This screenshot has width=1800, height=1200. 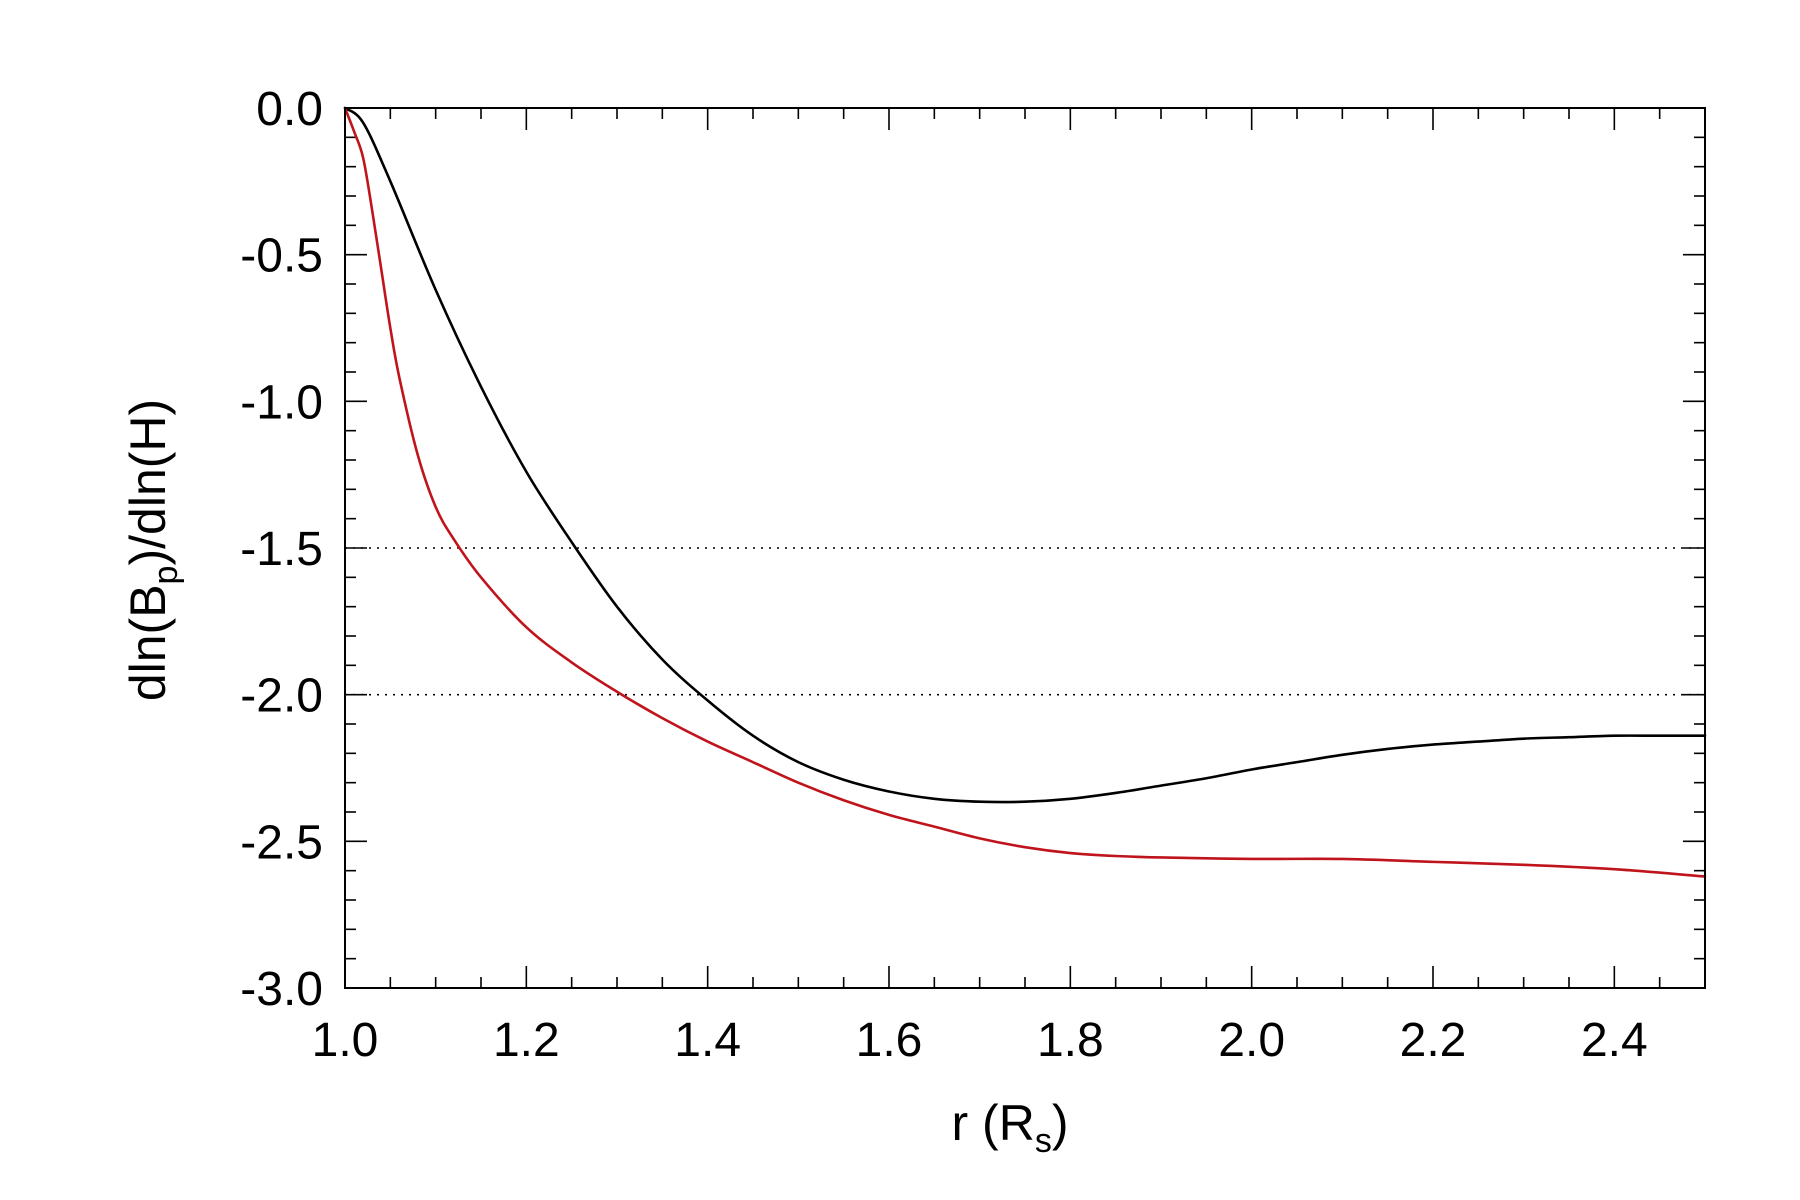 I want to click on x-tick-label: 1.4, so click(x=707, y=1040).